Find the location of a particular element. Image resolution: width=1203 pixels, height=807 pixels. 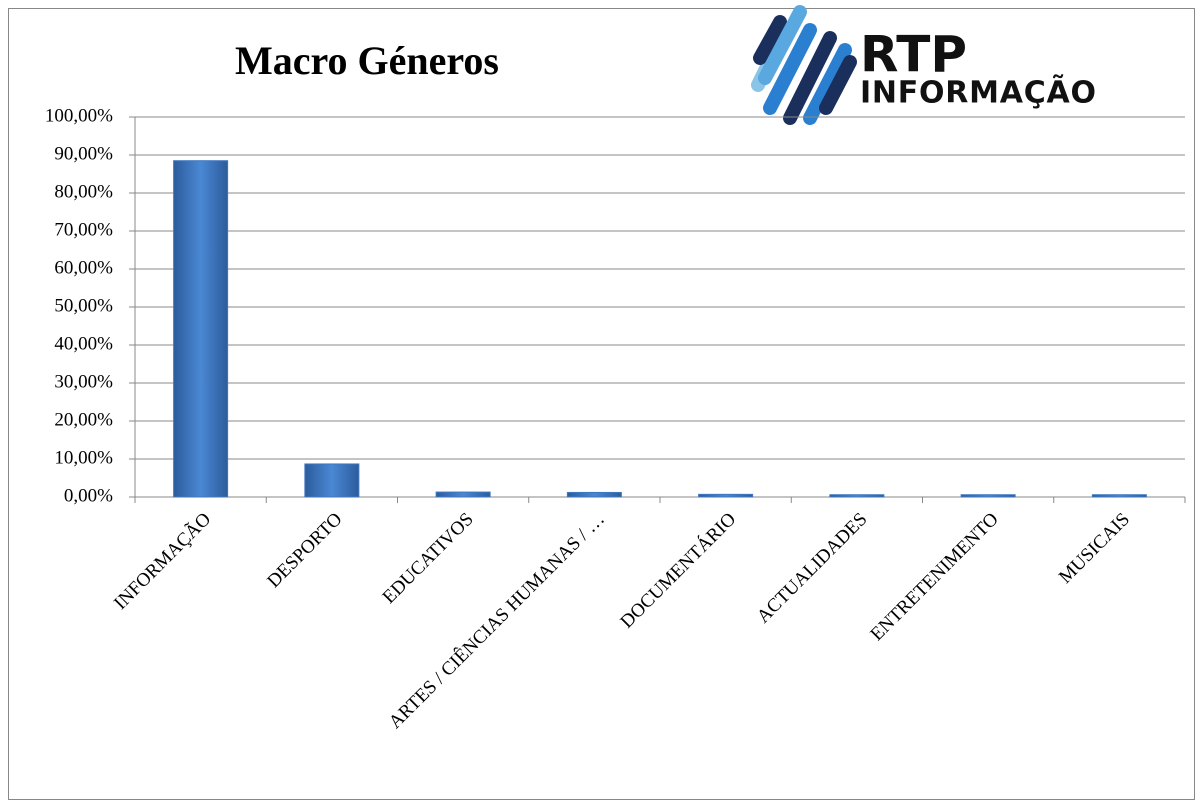

y-tick-label: 70,00% is located at coordinates (83, 229).